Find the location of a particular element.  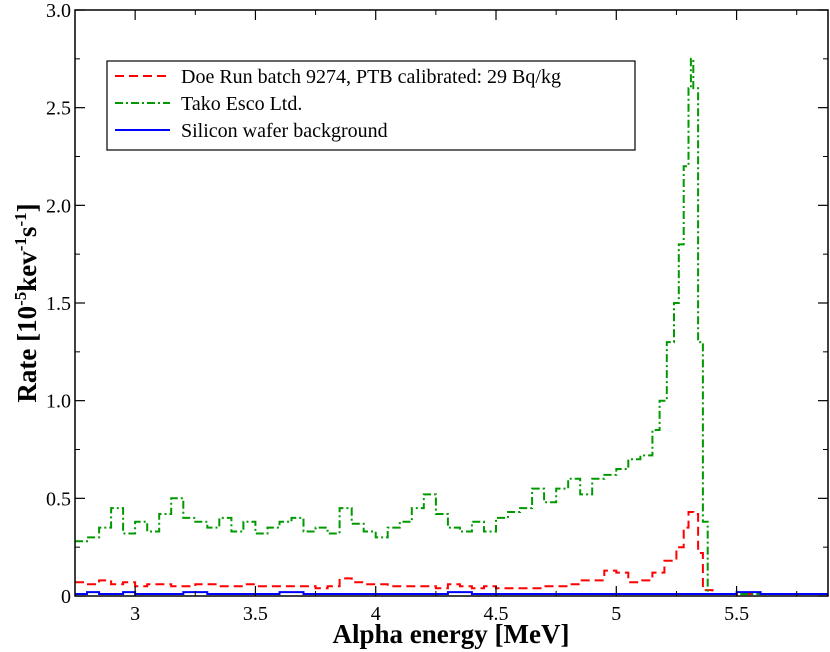

y-axis-title: Rate [10-5kev-1s-1] is located at coordinates (26, 302).